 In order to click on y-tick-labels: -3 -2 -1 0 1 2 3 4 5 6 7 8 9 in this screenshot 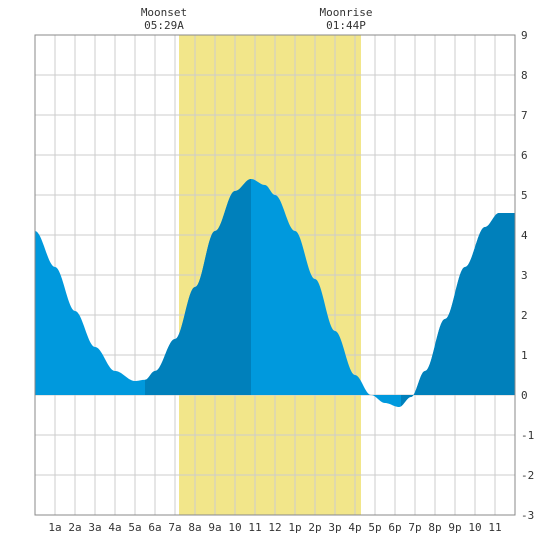, I will do `click(527, 275)`.